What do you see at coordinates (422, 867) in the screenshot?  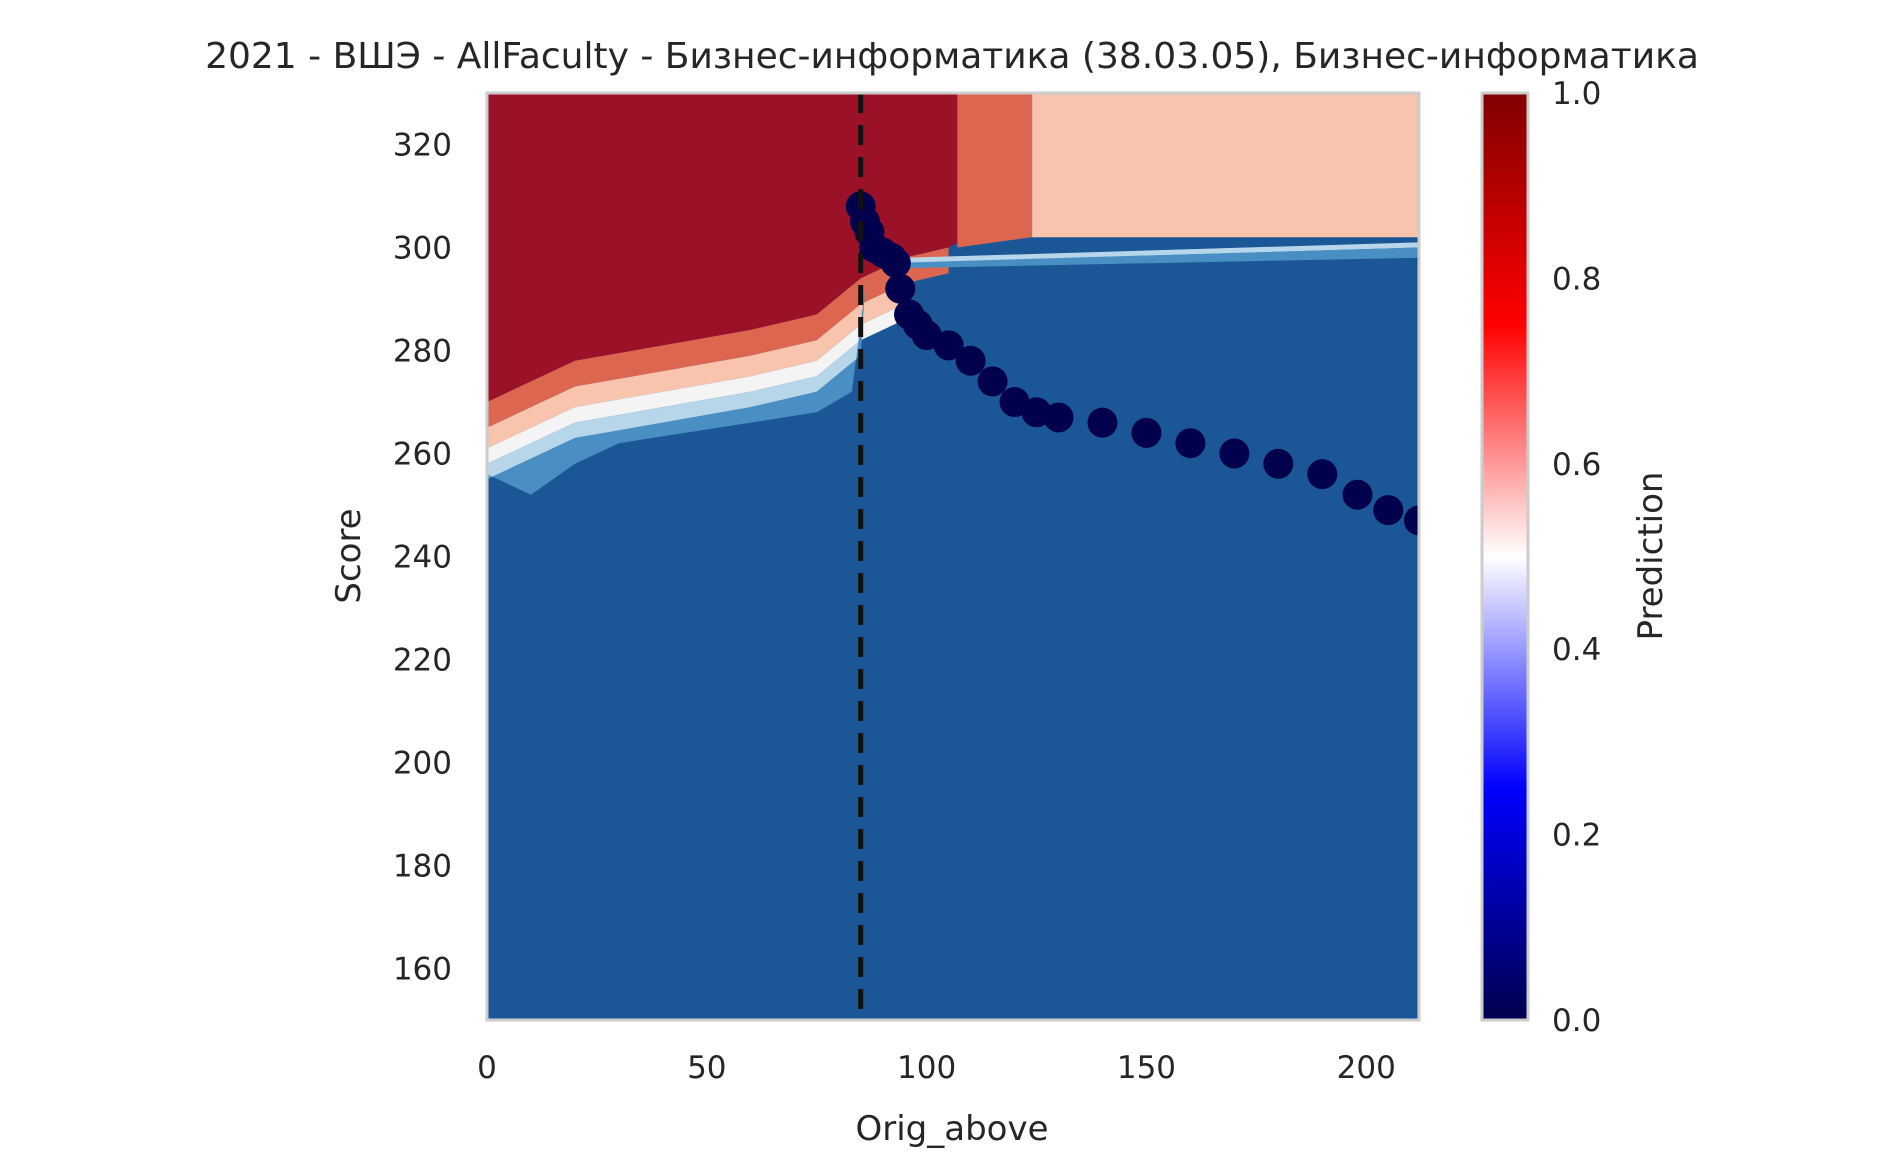 I see `y-tick-label: 180` at bounding box center [422, 867].